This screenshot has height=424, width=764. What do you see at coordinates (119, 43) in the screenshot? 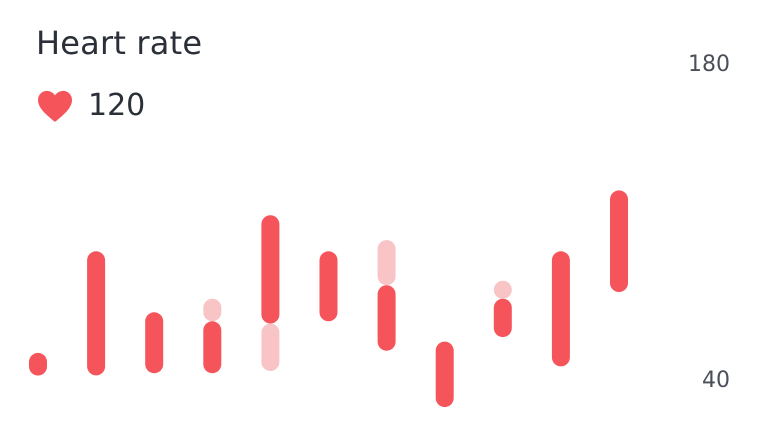
I see `chart-title: Heart rate` at bounding box center [119, 43].